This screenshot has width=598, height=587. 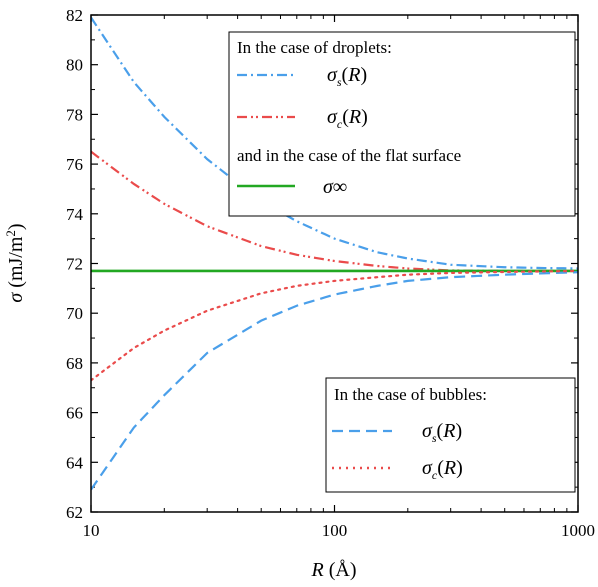 I want to click on y-tick-label: 76, so click(x=74, y=164).